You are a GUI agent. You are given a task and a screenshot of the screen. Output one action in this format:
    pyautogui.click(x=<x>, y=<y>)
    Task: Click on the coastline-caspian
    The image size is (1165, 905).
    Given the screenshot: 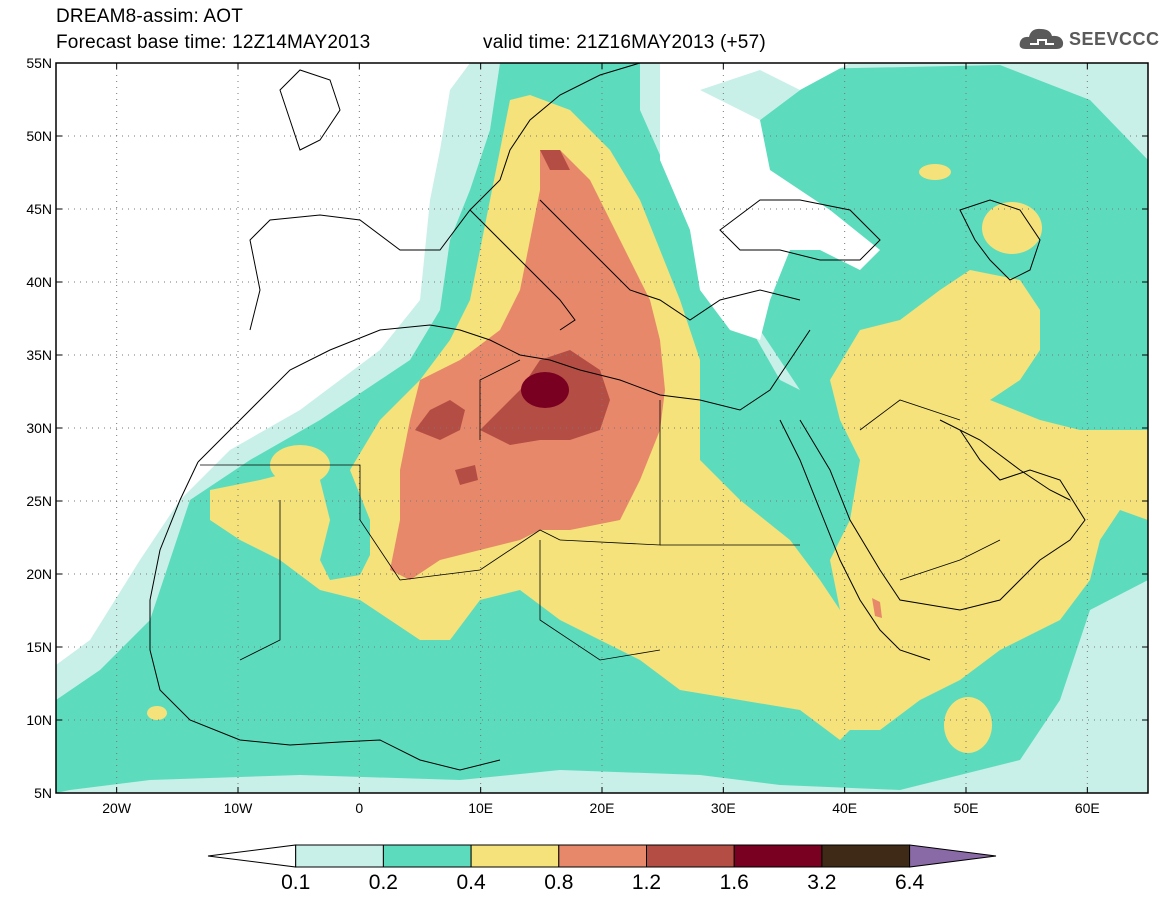 What is the action you would take?
    pyautogui.click(x=1000, y=240)
    